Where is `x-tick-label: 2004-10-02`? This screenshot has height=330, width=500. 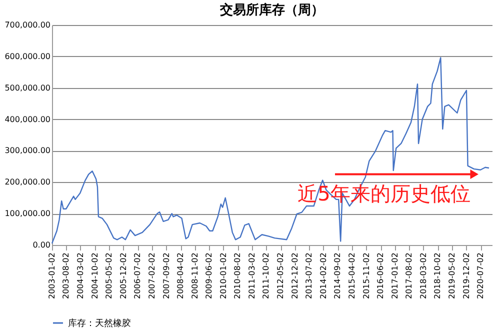 x-tick-label: 2004-10-02 is located at coordinates (95, 275).